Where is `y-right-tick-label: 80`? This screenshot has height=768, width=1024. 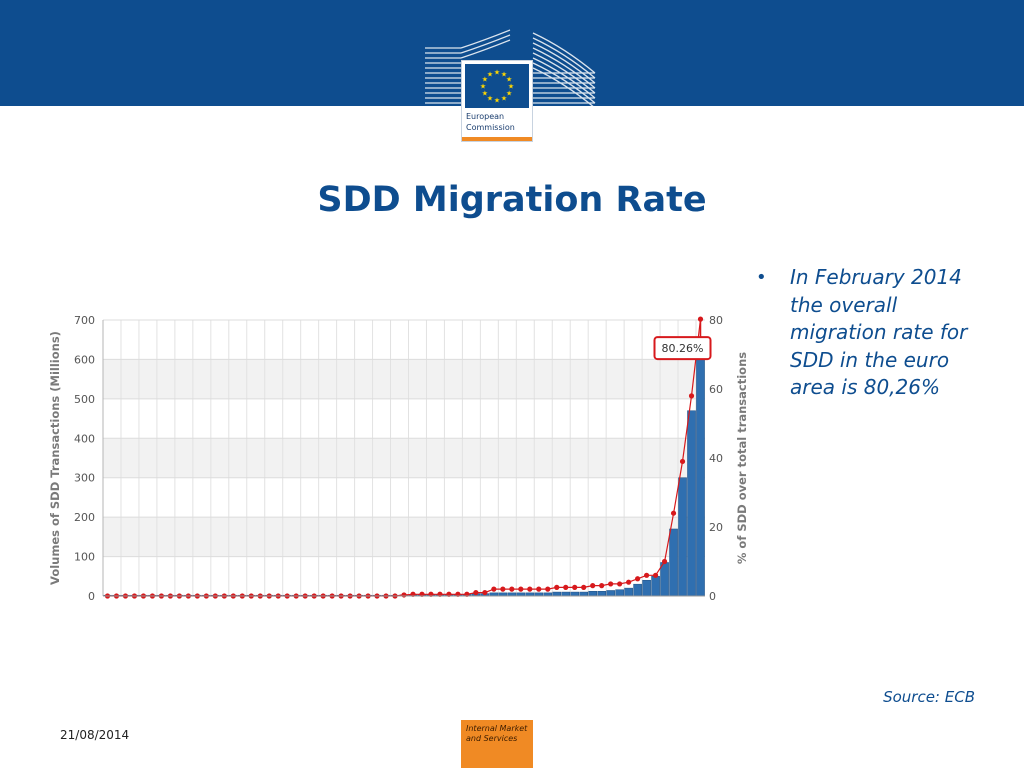 y-right-tick-label: 80 is located at coordinates (716, 320).